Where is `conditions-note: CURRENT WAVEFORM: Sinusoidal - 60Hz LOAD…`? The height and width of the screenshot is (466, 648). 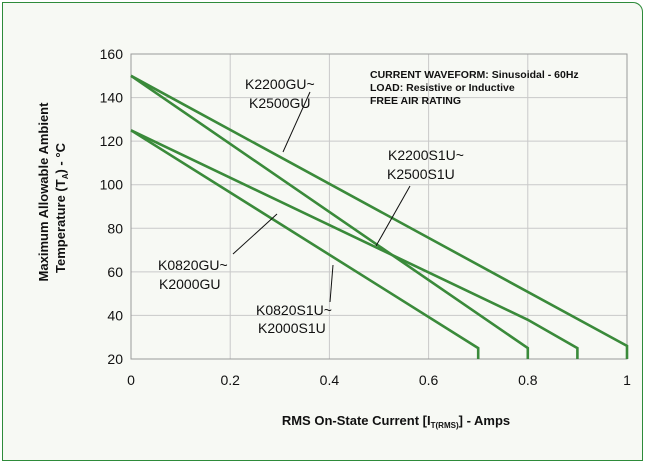 conditions-note: CURRENT WAVEFORM: Sinusoidal - 60Hz LOAD… is located at coordinates (474, 88).